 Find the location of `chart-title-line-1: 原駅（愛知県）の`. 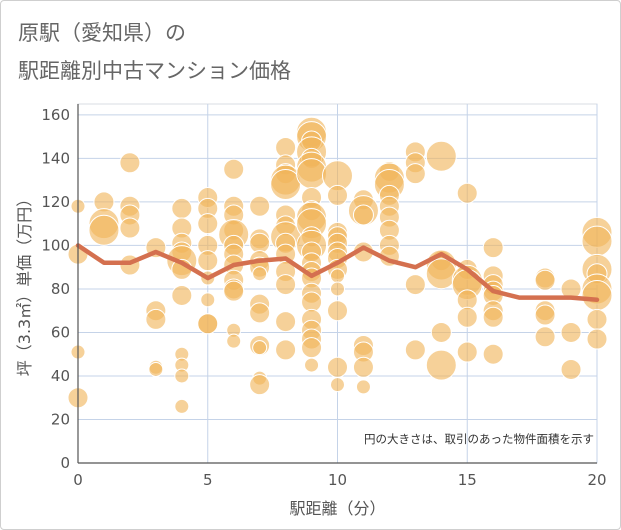

chart-title-line-1: 原駅（愛知県）の is located at coordinates (102, 33).